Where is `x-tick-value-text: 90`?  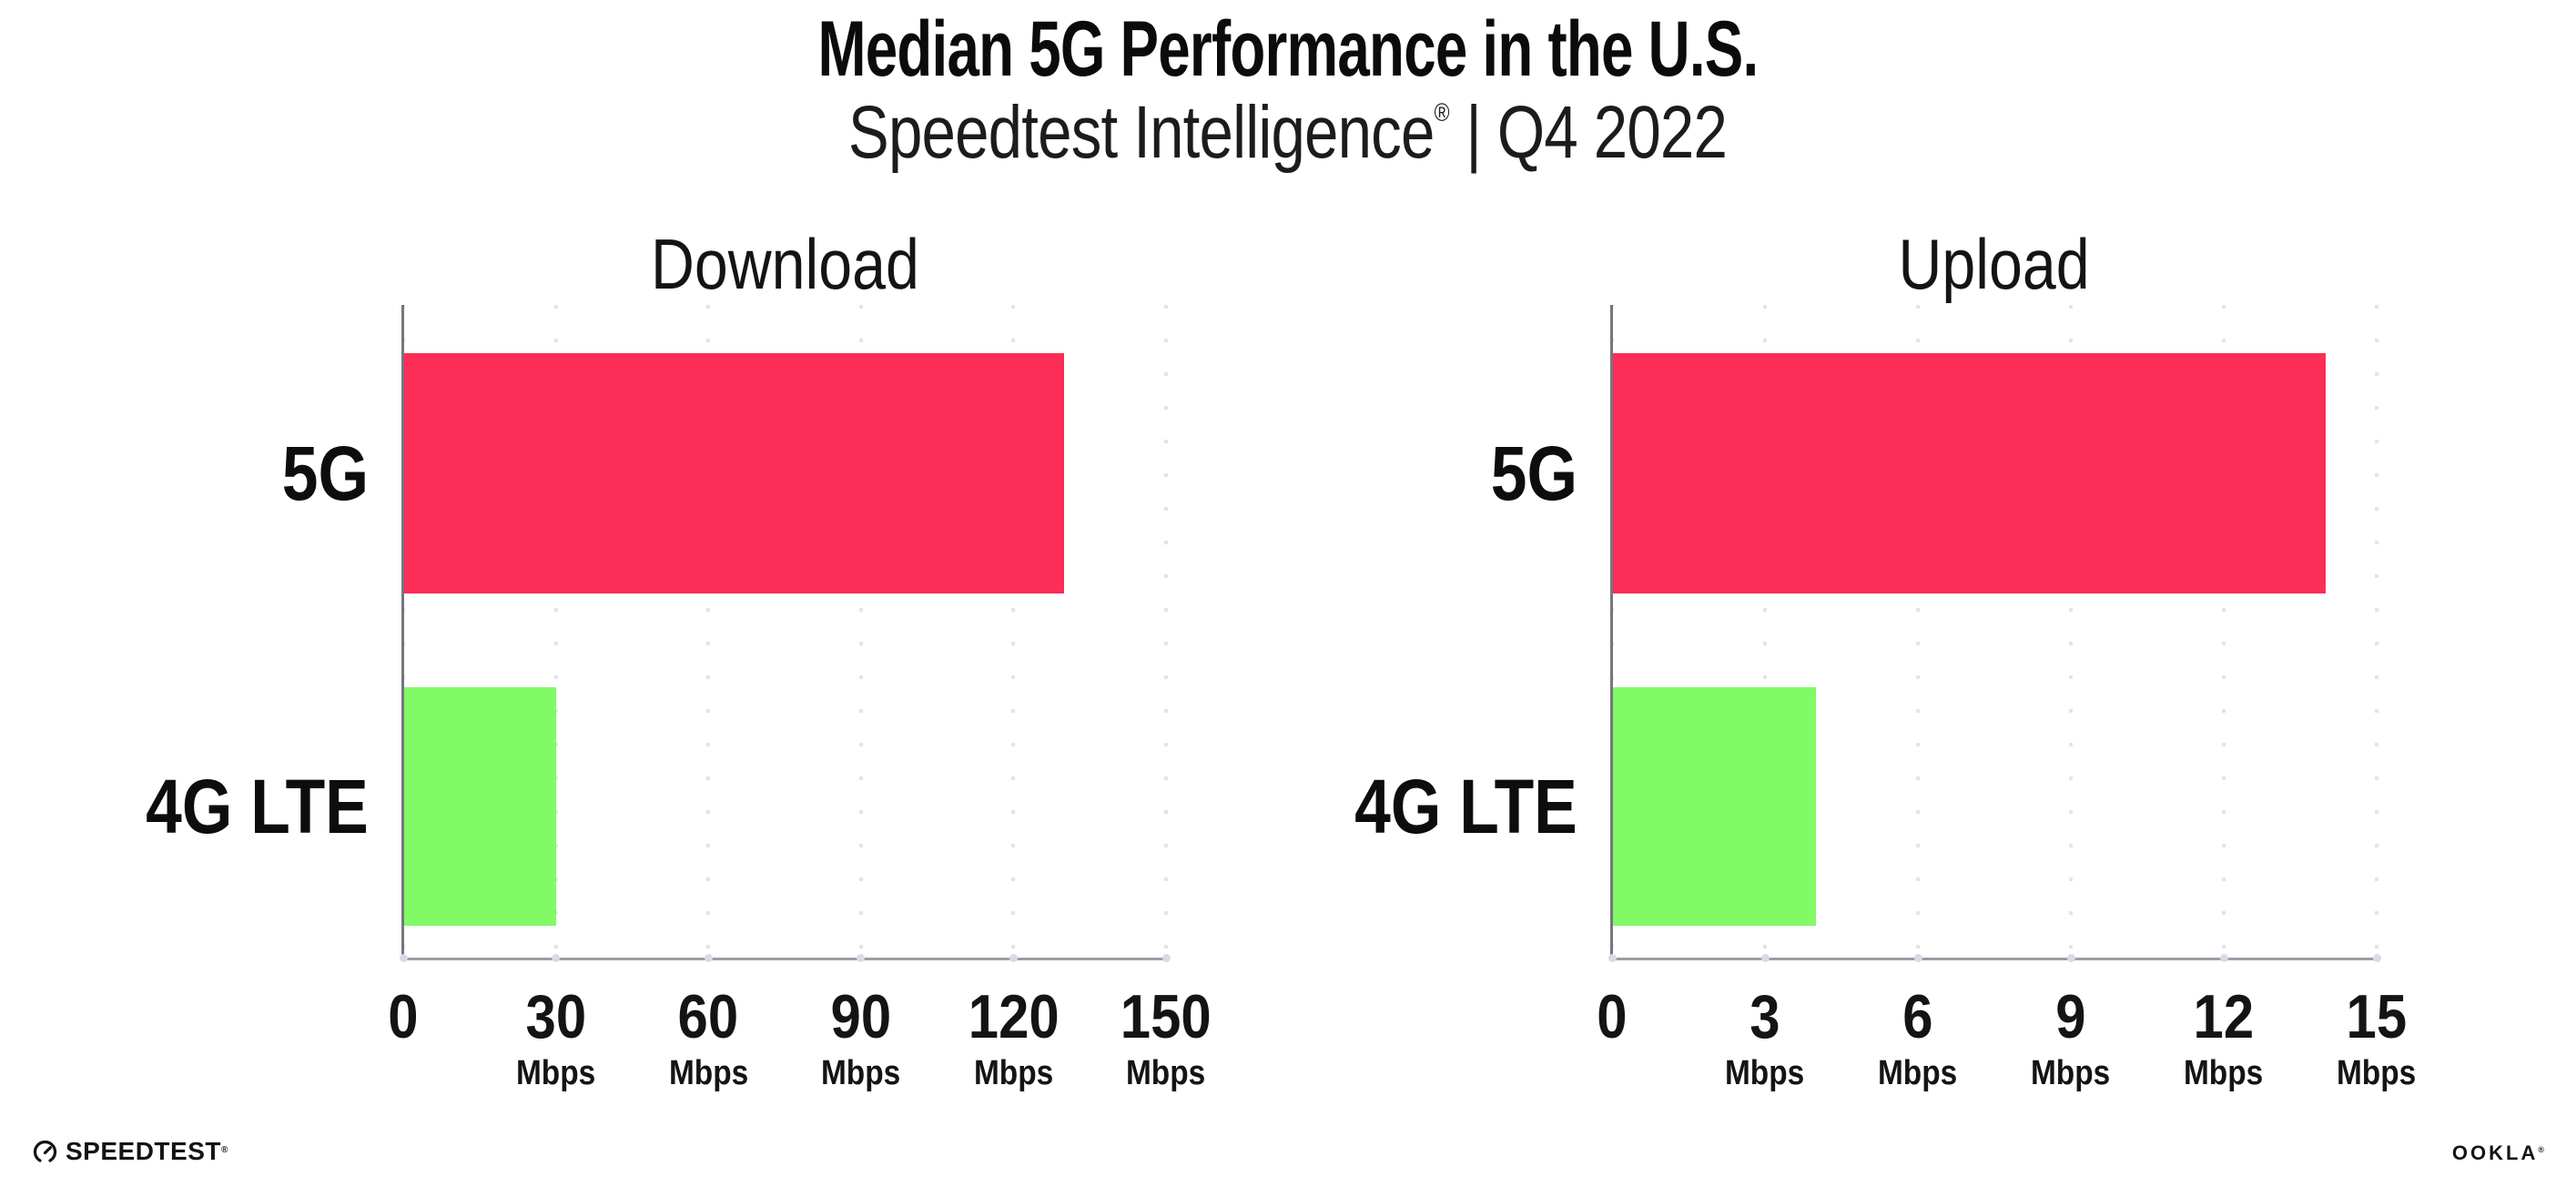 x-tick-value-text: 90 is located at coordinates (861, 1017).